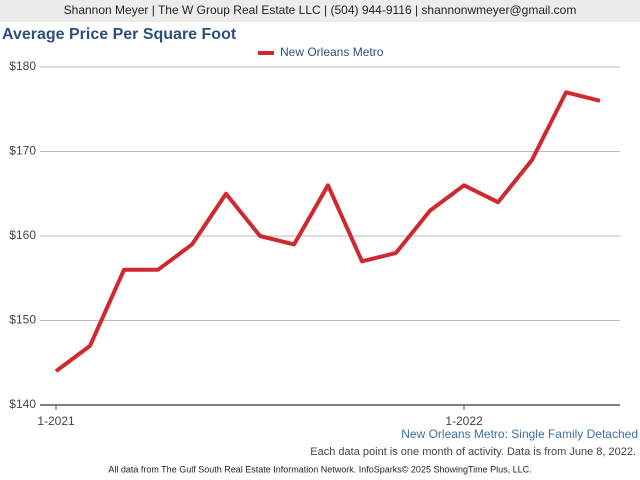  I want to click on y-tick-label: $150, so click(22, 320).